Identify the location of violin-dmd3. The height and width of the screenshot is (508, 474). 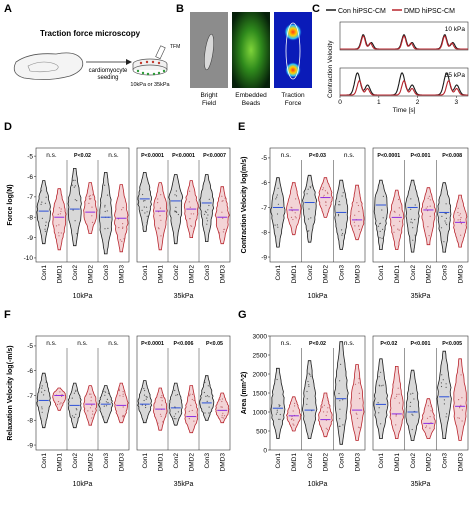
(222, 408).